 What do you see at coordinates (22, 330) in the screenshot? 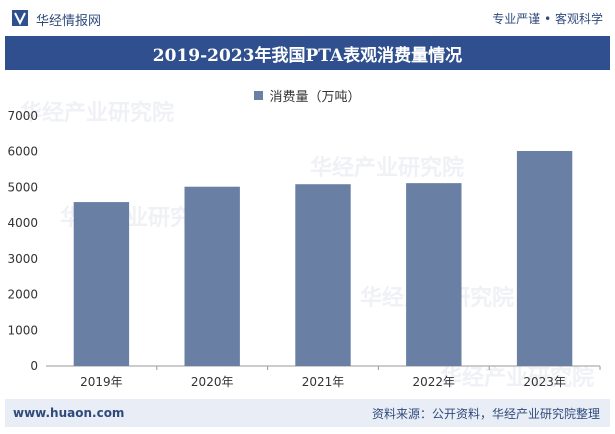
I see `y-tick-label: 1000` at bounding box center [22, 330].